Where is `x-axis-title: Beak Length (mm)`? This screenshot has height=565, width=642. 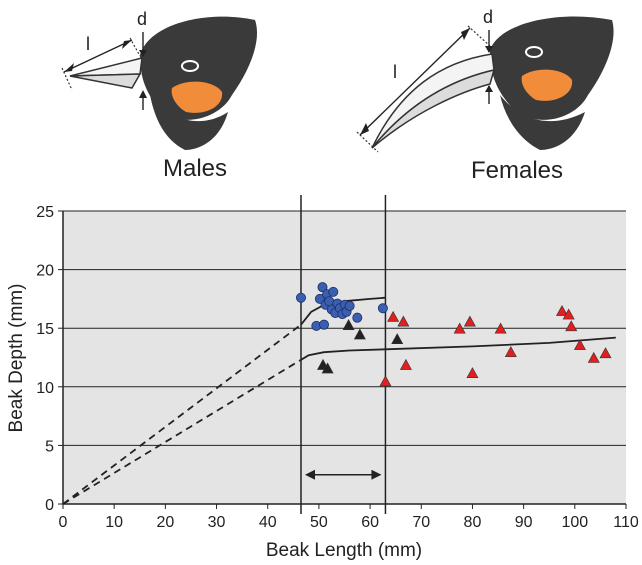
x-axis-title: Beak Length (mm) is located at coordinates (344, 550).